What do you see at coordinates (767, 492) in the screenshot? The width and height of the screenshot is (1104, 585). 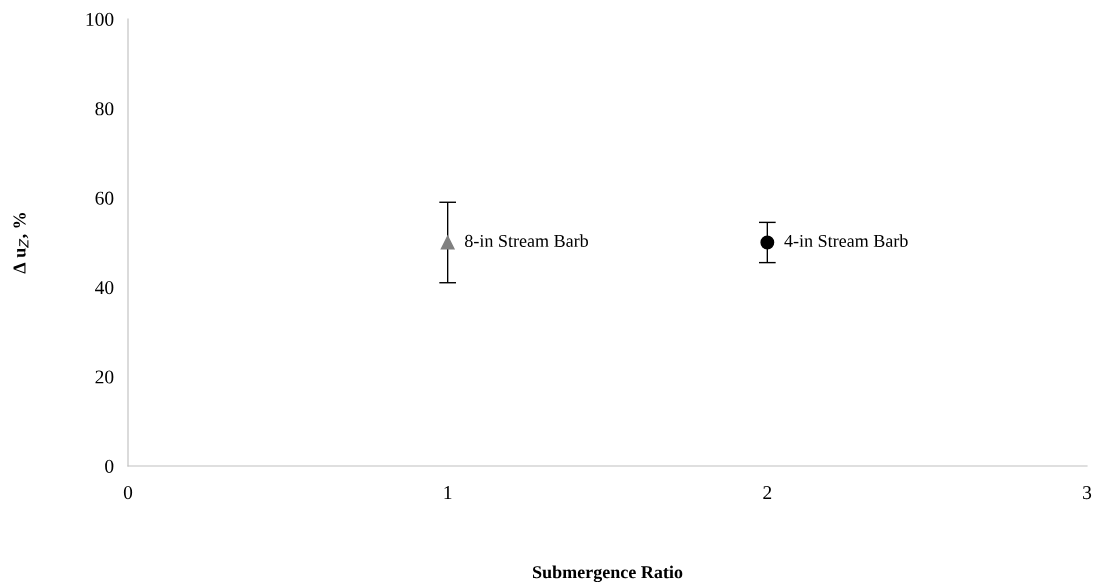 I see `x-tick-label: 2` at bounding box center [767, 492].